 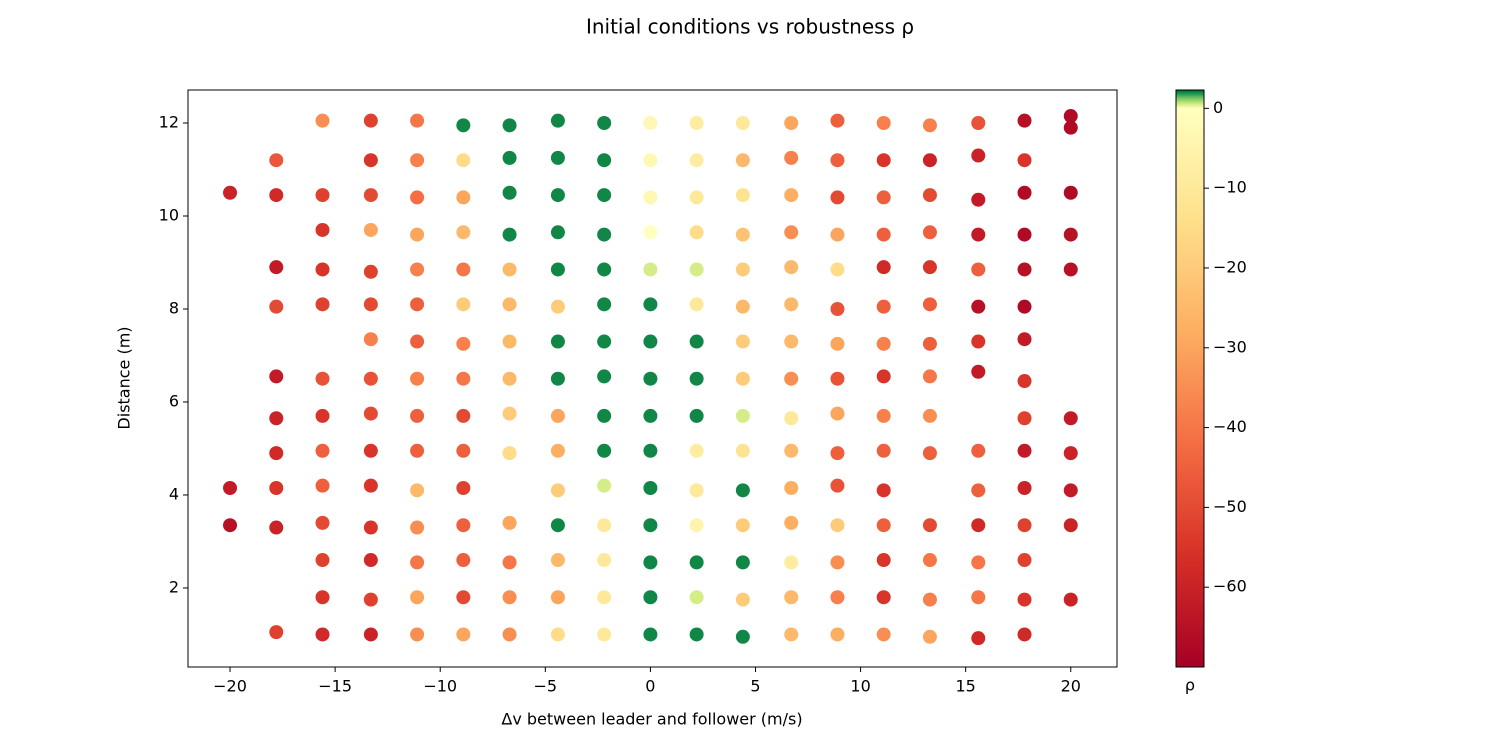 I want to click on x-axis-label: Δv between leader and follower (m/s), so click(x=651, y=719).